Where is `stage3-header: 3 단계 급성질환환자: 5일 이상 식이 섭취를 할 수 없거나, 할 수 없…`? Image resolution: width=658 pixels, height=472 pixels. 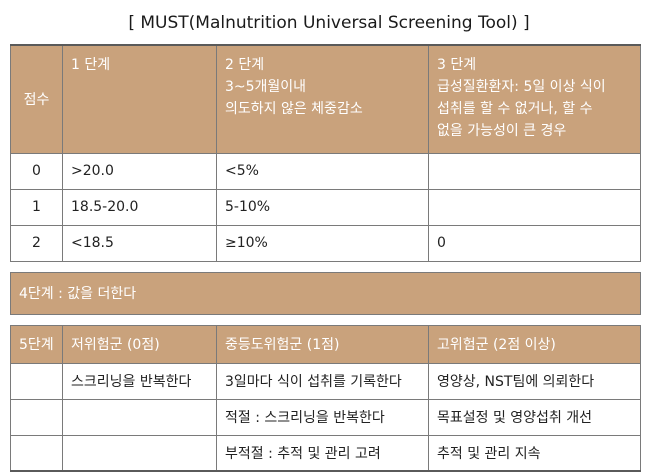
stage3-header: 3 단계 급성질환환자: 5일 이상 식이 섭취를 할 수 없거나, 할 수 없… is located at coordinates (534, 99).